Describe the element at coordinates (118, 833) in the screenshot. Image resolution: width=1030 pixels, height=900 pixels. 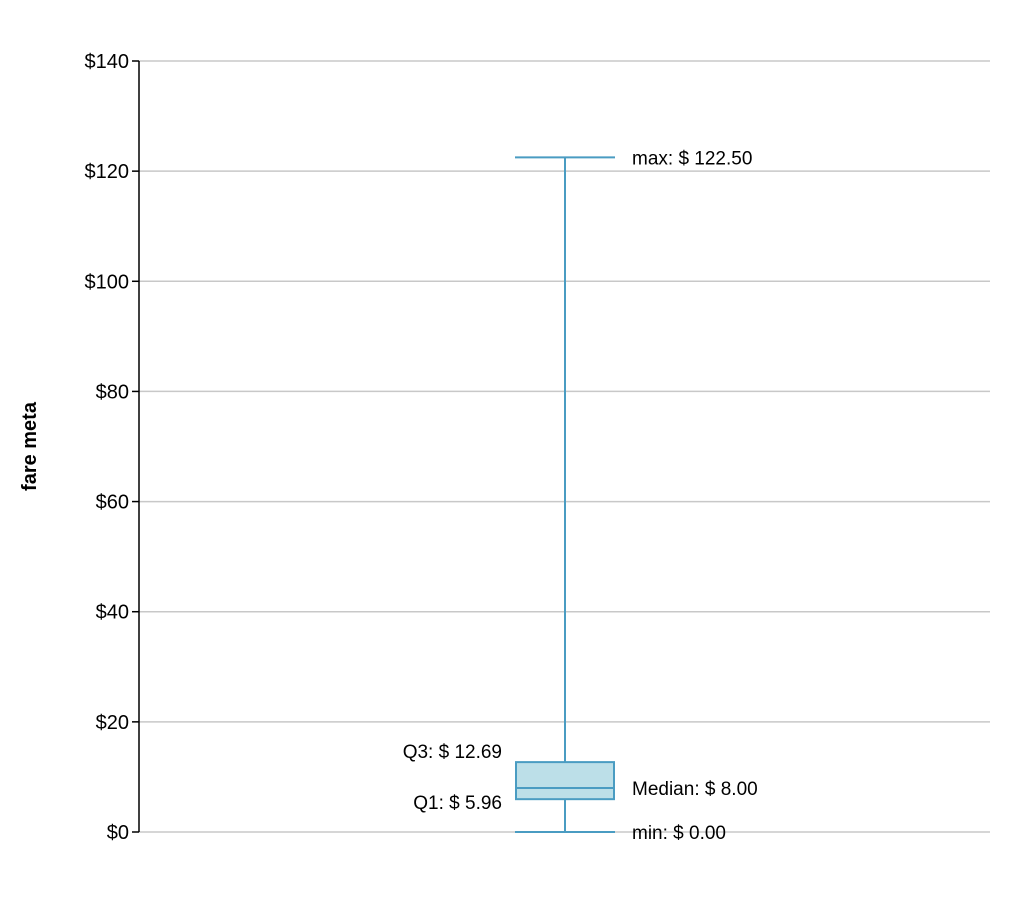
I see `y-tick-label: $0` at that location.